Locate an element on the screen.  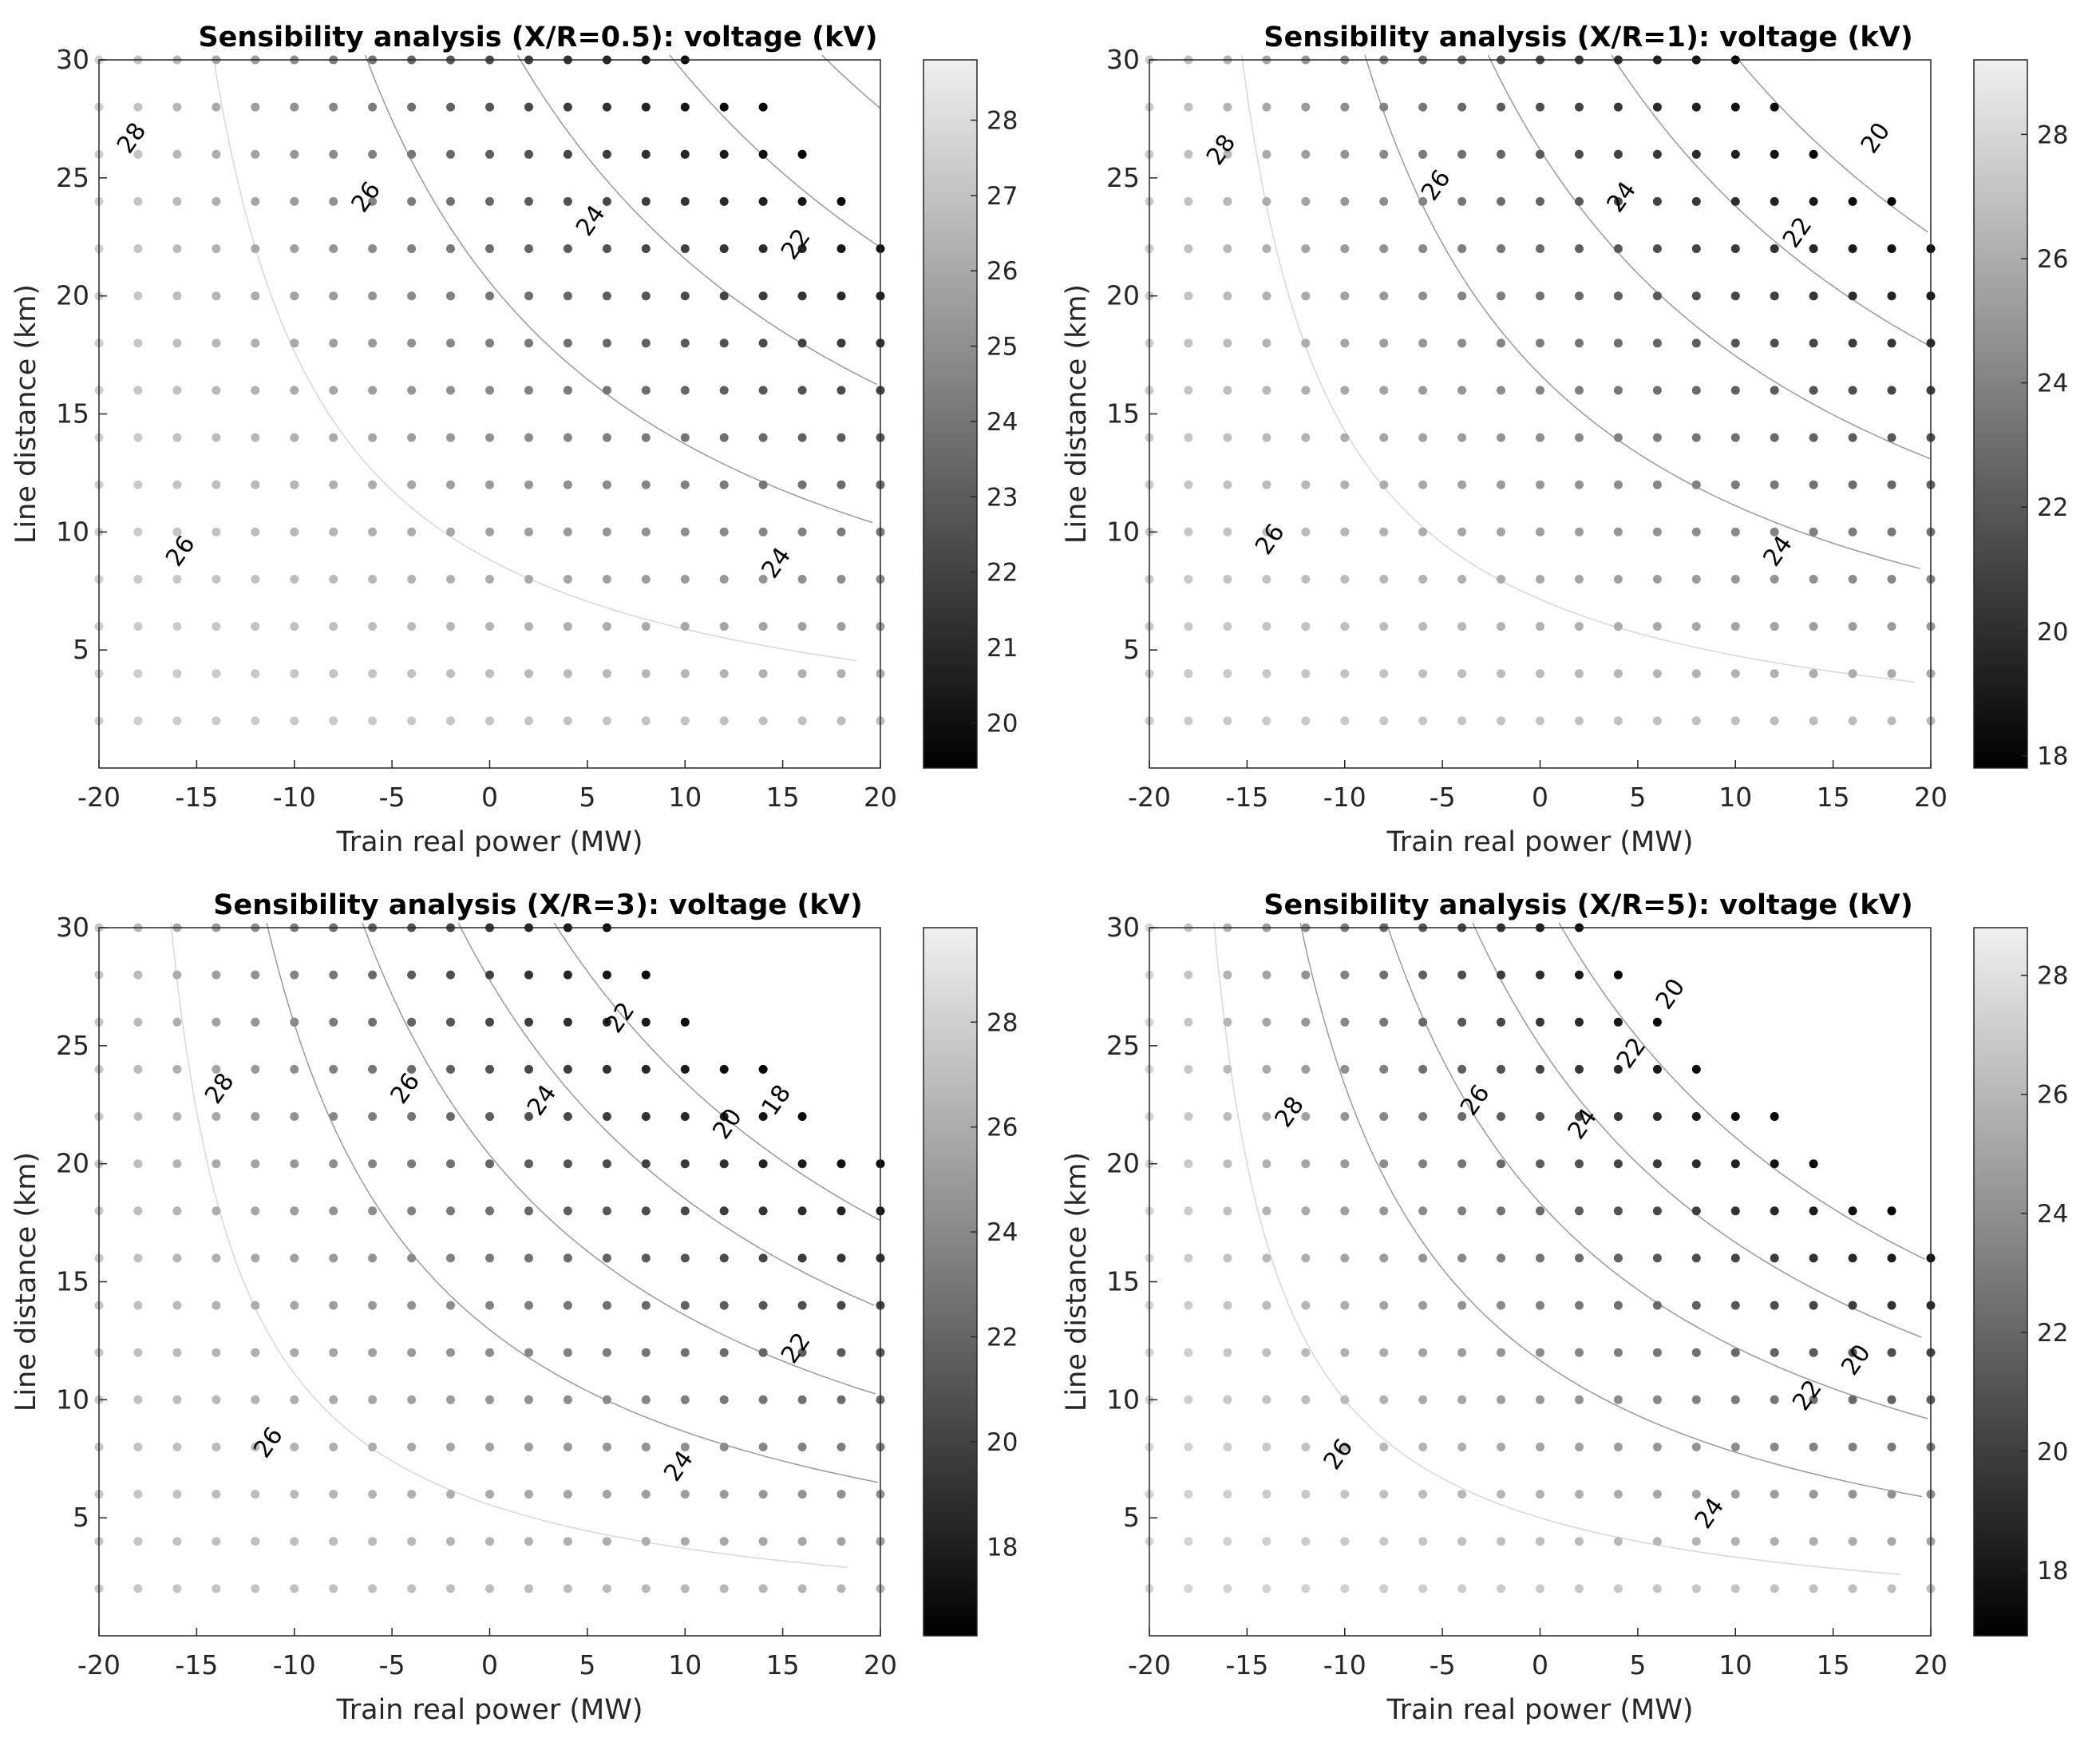
colorbar-tick-label: 22 is located at coordinates (2052, 1333).